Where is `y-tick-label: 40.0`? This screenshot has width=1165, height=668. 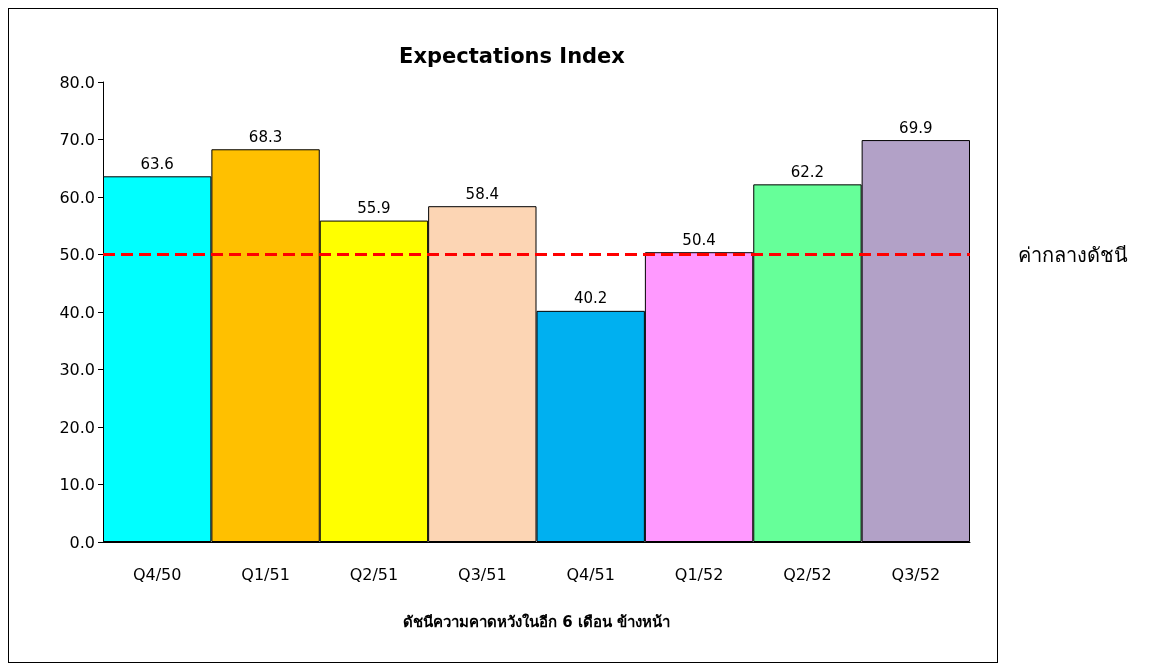 y-tick-label: 40.0 is located at coordinates (77, 312).